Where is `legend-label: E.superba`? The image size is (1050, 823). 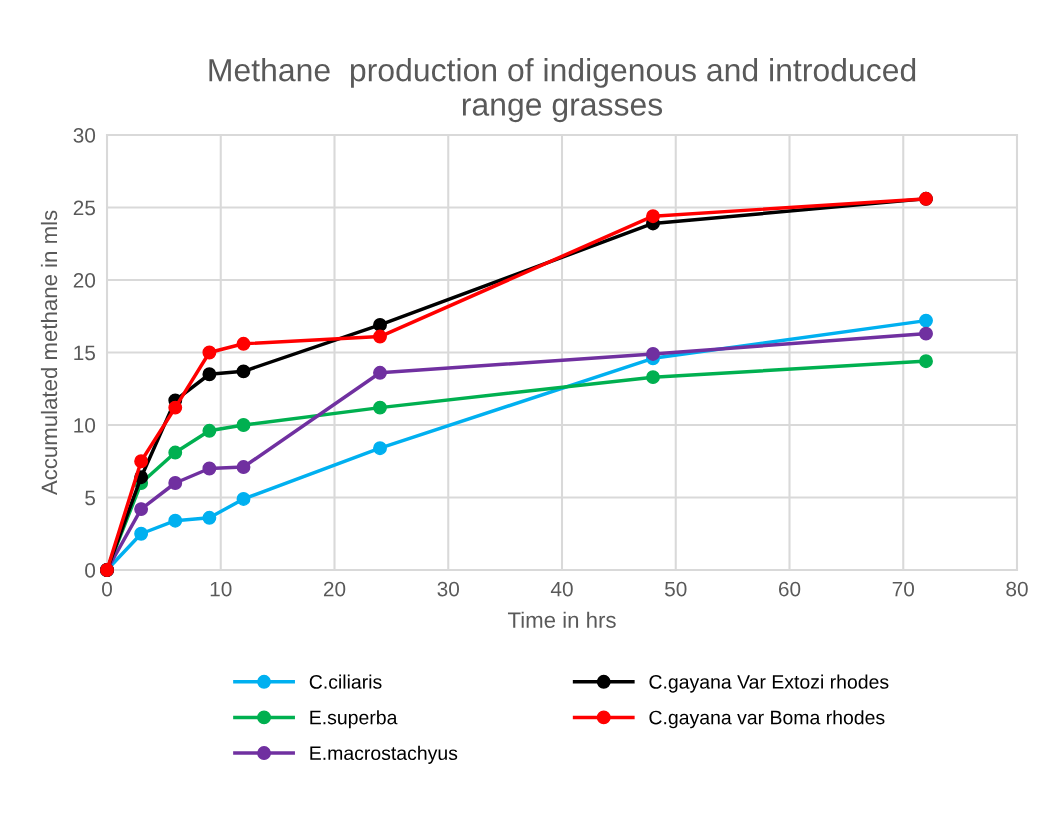
legend-label: E.superba is located at coordinates (354, 719).